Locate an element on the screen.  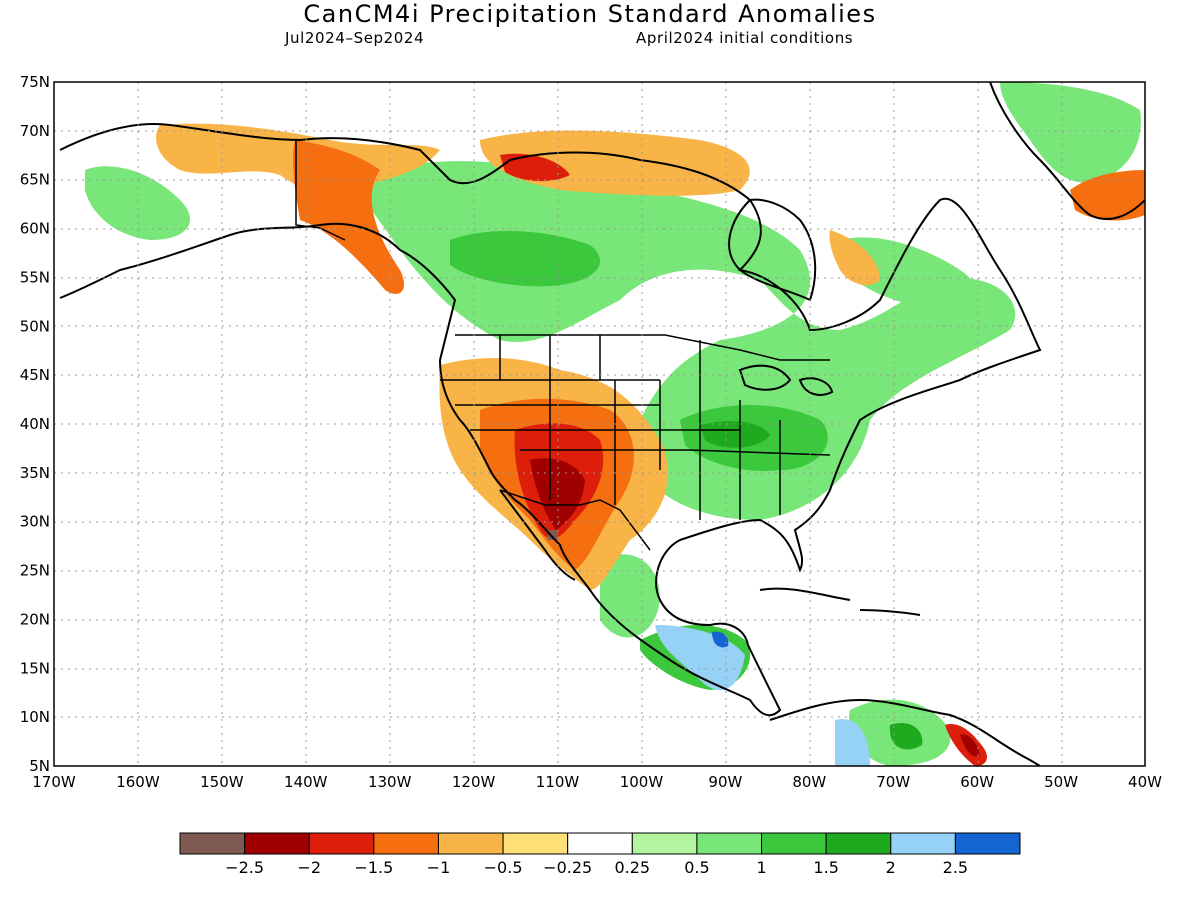
lon-tick-label: 170W is located at coordinates (54, 782).